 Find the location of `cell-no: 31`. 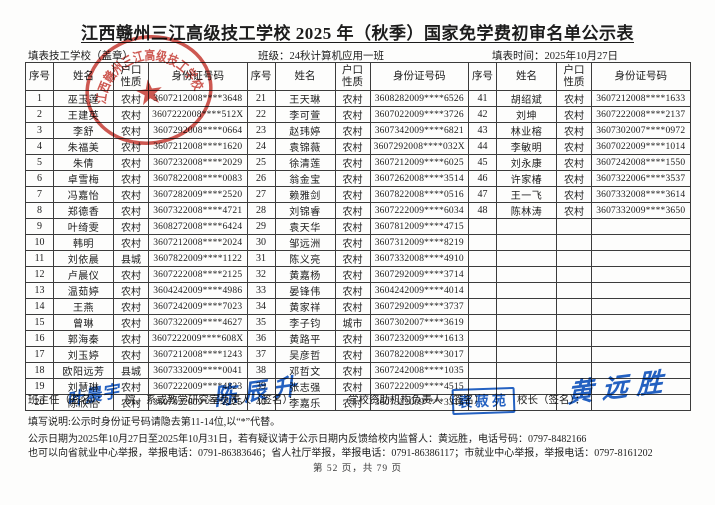

cell-no: 31 is located at coordinates (261, 258).